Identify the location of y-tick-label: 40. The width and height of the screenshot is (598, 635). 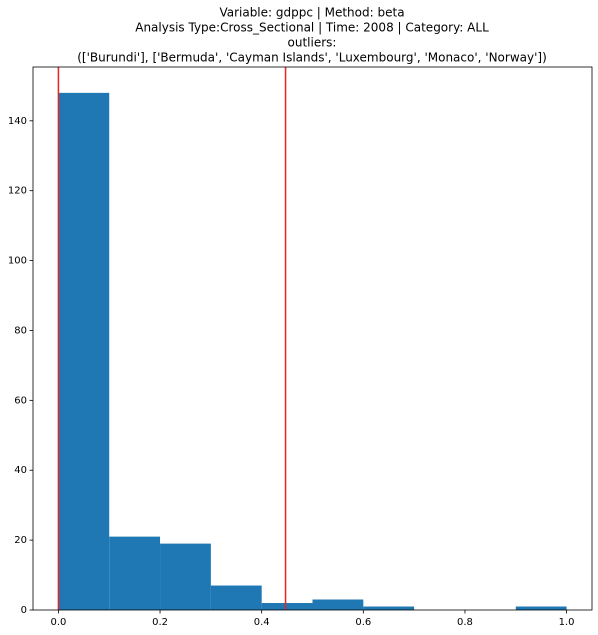
(20, 470).